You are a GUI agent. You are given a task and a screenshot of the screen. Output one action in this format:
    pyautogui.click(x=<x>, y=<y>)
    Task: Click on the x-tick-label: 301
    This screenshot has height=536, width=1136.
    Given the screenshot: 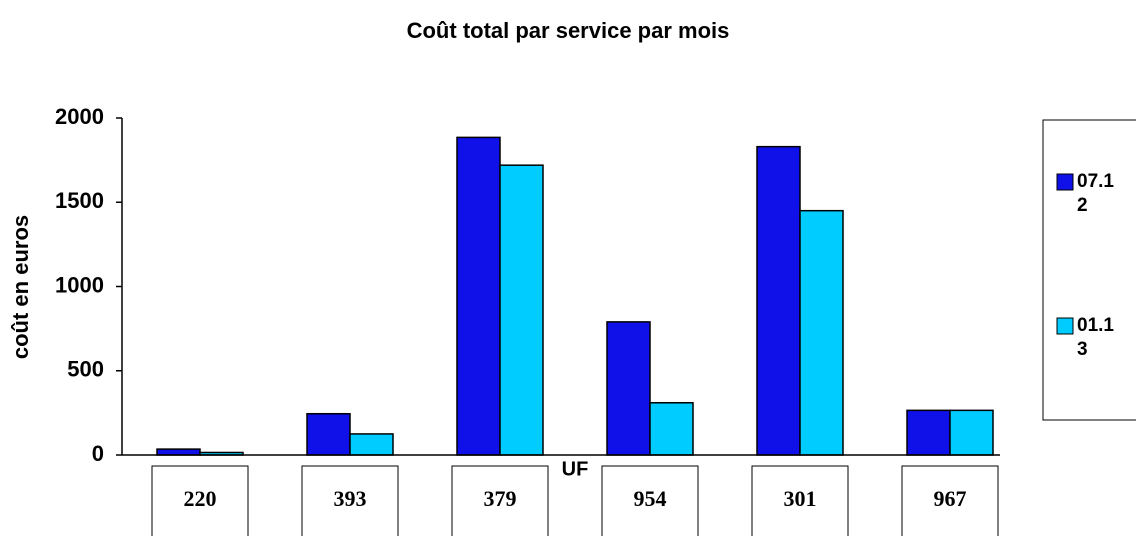 What is the action you would take?
    pyautogui.click(x=800, y=498)
    